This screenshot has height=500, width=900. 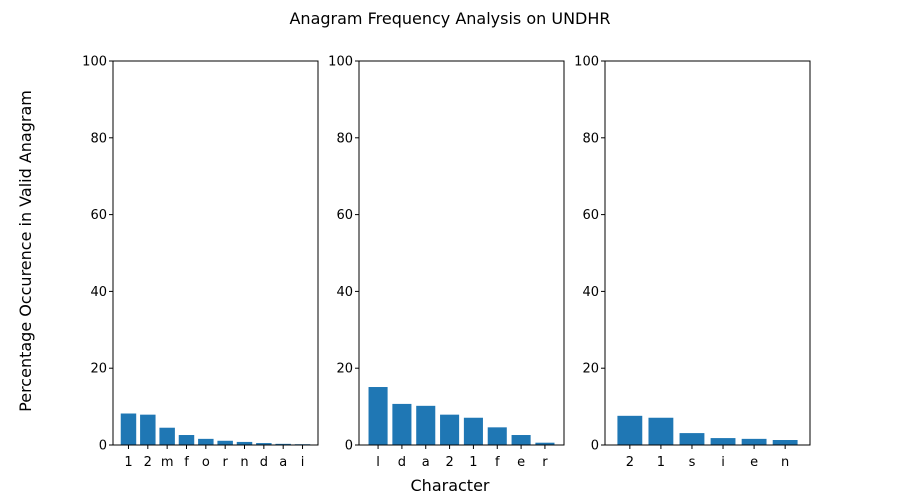 I want to click on y-tick-label-2-4: 60, so click(x=344, y=215).